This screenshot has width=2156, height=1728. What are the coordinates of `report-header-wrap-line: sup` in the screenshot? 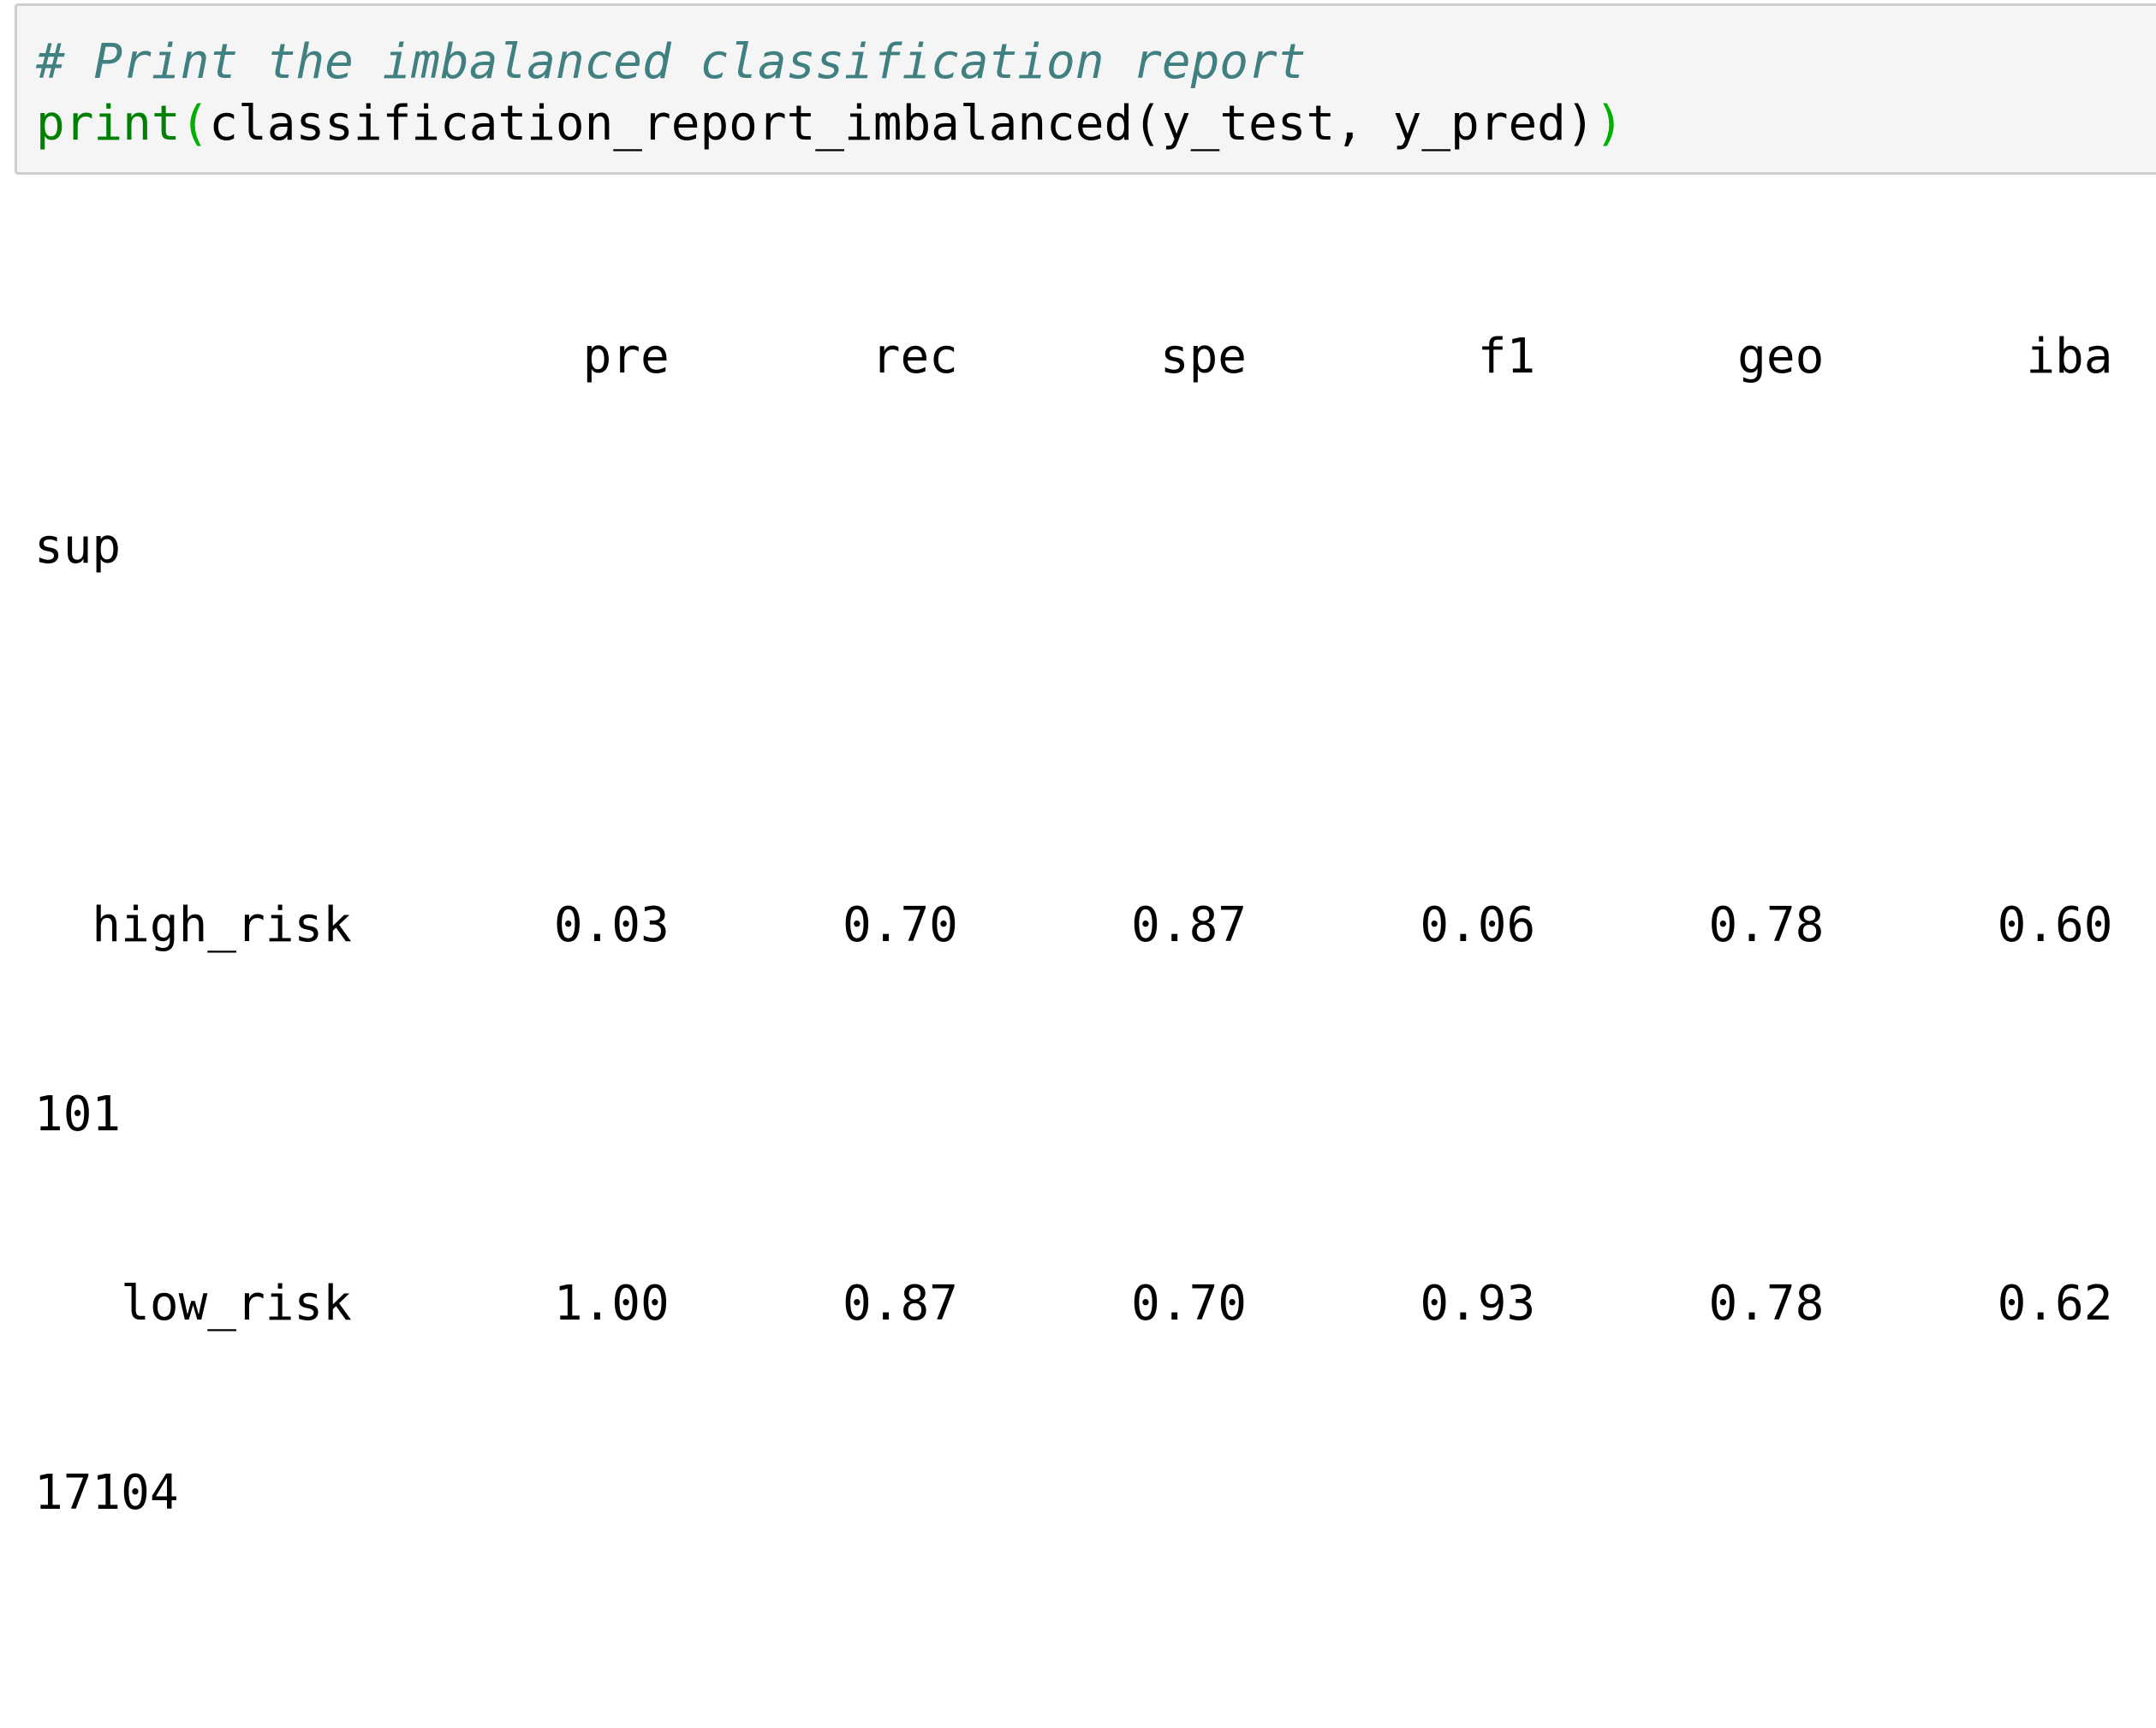 It's located at (78, 546).